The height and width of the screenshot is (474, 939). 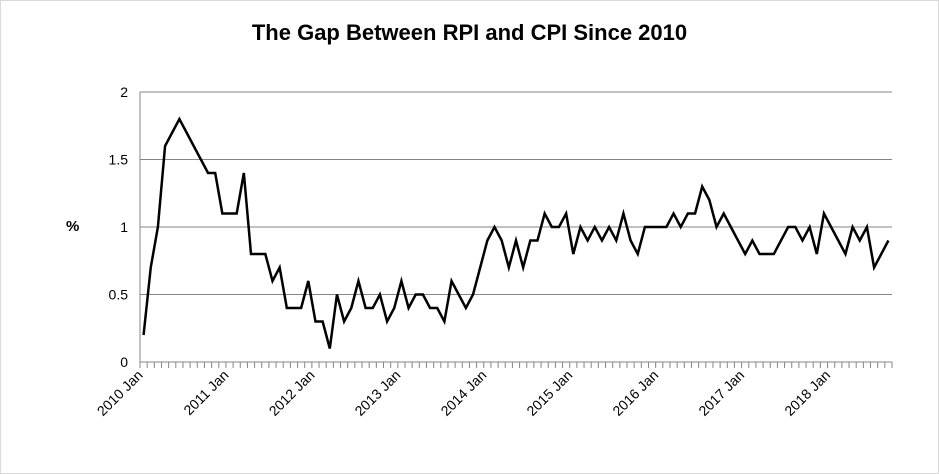 What do you see at coordinates (120, 393) in the screenshot?
I see `x-tick-label: 2010 Jan` at bounding box center [120, 393].